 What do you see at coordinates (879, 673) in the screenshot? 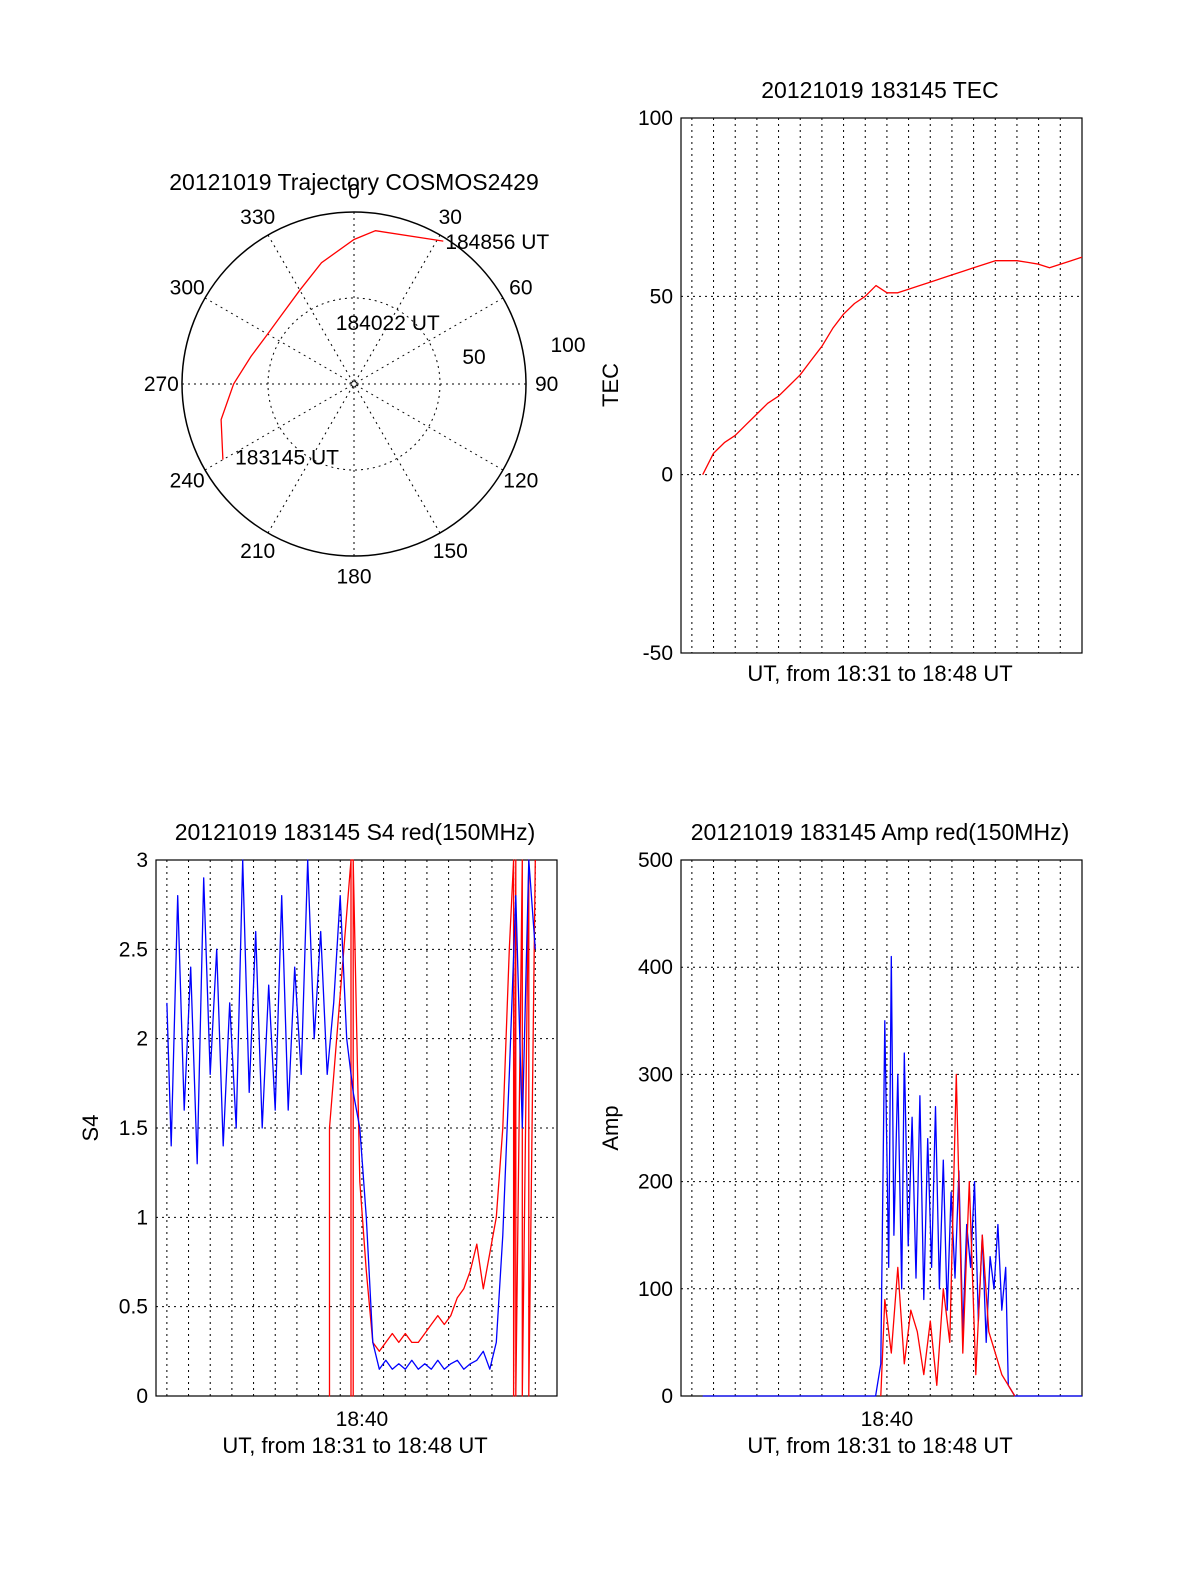
I see `tec-xlabel: UT, from 18:31 to 18:48 UT` at bounding box center [879, 673].